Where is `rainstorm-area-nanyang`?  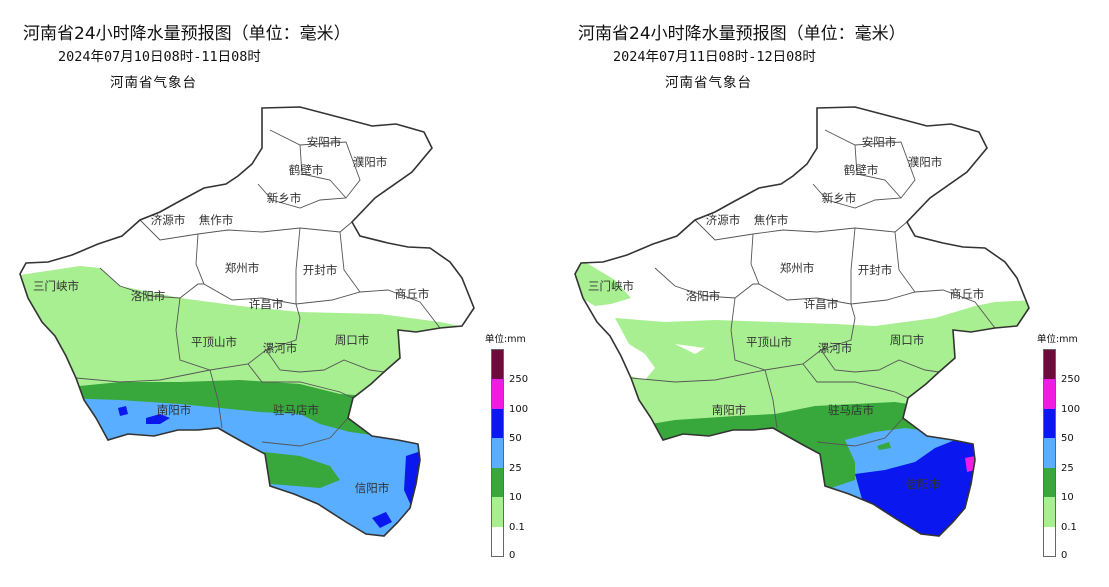
rainstorm-area-nanyang is located at coordinates (158, 419).